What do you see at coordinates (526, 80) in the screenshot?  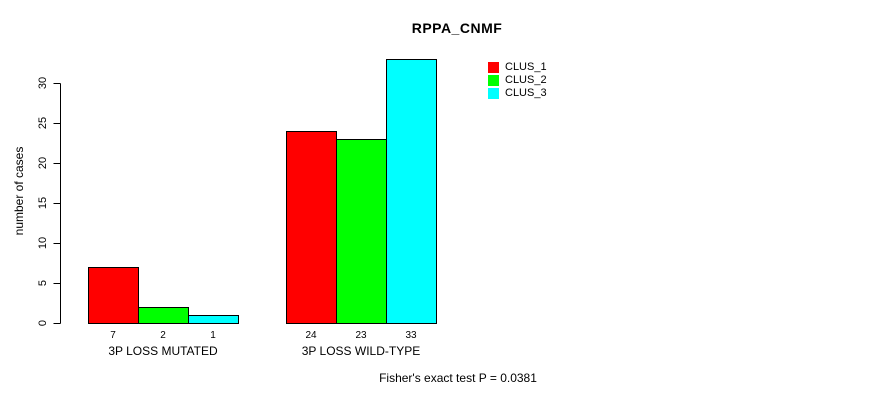 I see `legend-label: CLUS_2` at bounding box center [526, 80].